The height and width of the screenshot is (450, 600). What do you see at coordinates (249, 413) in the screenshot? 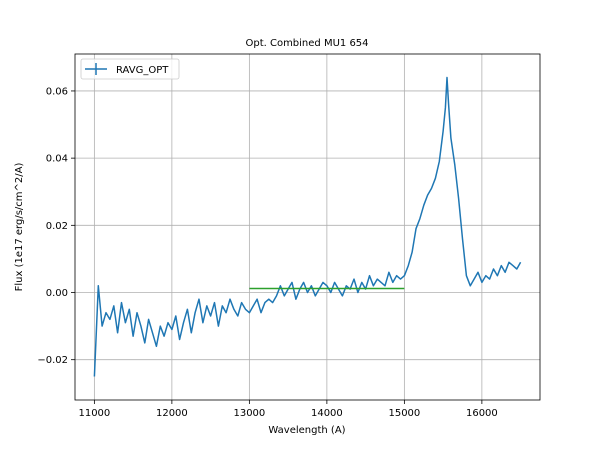
I see `x-tick-label: 13000` at bounding box center [249, 413].